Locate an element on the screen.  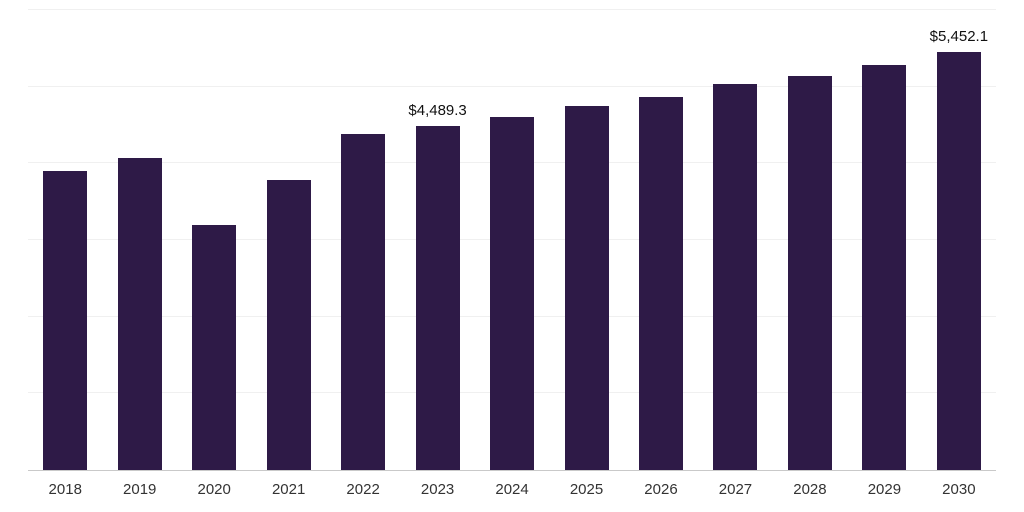
bar-cell-2019 is located at coordinates (139, 240).